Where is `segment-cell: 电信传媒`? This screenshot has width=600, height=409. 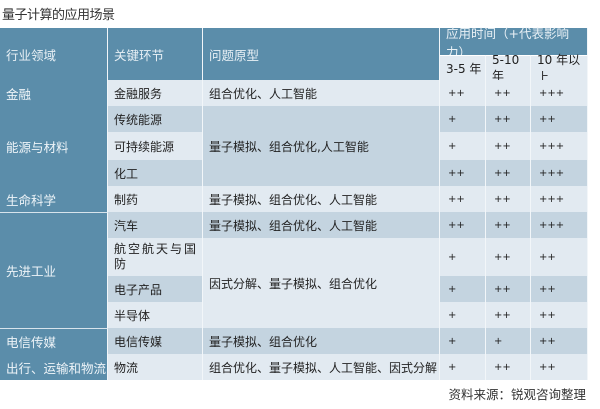
segment-cell: 电信传媒 is located at coordinates (155, 341).